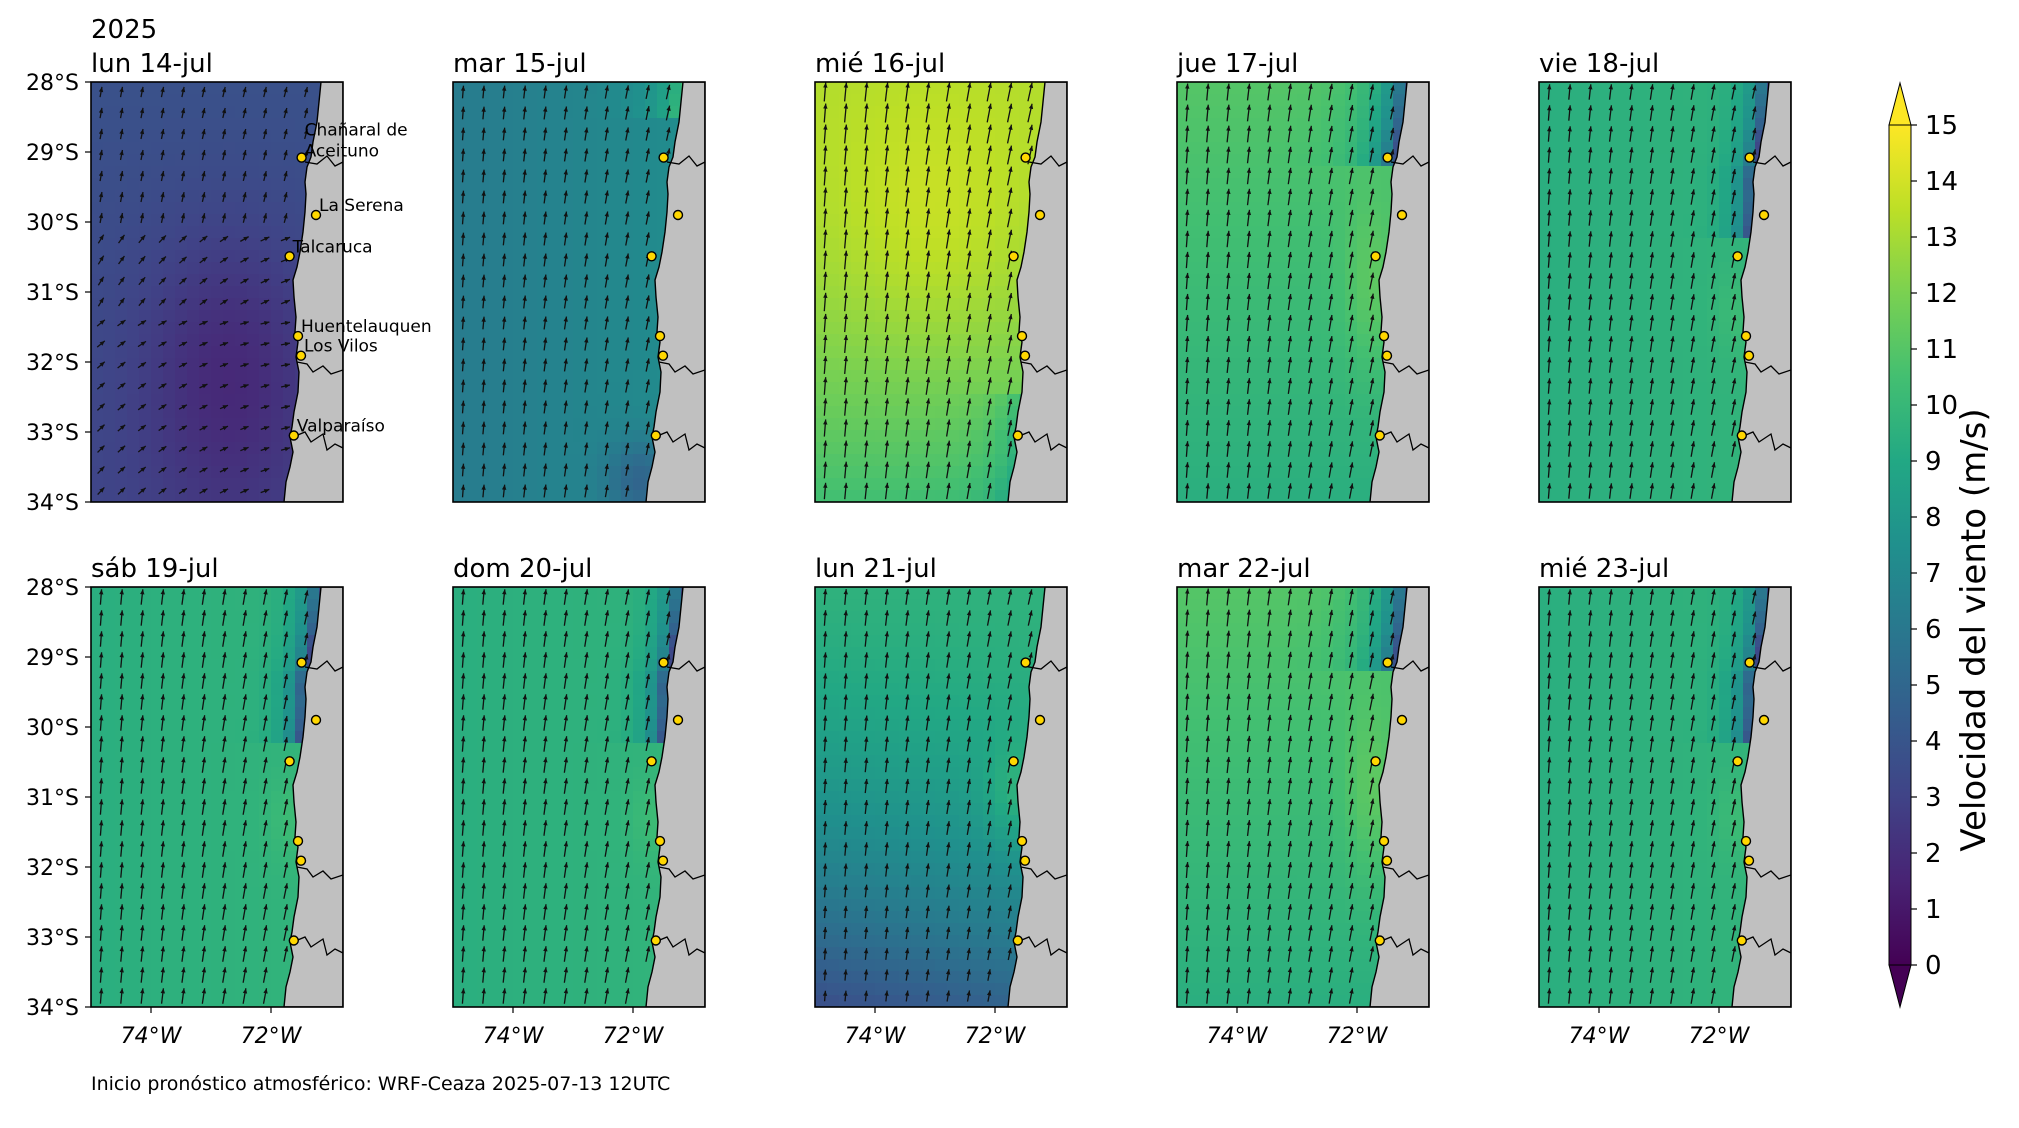  What do you see at coordinates (1303, 797) in the screenshot?
I see `panel-frame` at bounding box center [1303, 797].